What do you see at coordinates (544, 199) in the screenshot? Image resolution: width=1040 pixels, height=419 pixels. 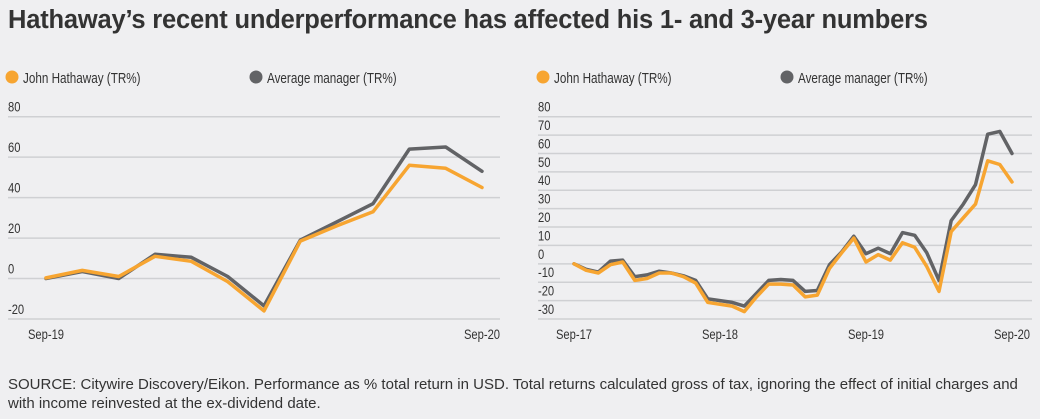 I see `y-tick-label: 30` at bounding box center [544, 199].